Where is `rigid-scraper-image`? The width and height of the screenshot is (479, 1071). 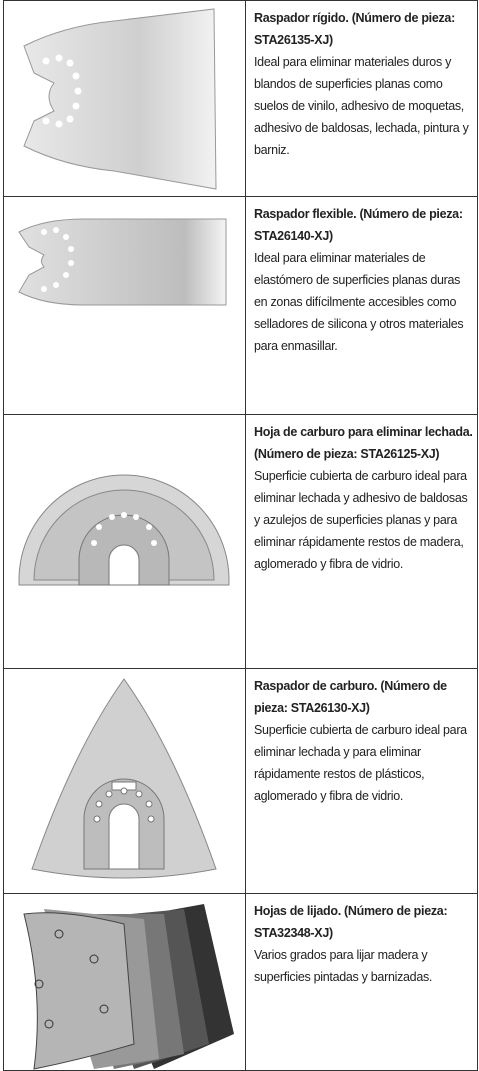
rigid-scraper-image is located at coordinates (120, 99).